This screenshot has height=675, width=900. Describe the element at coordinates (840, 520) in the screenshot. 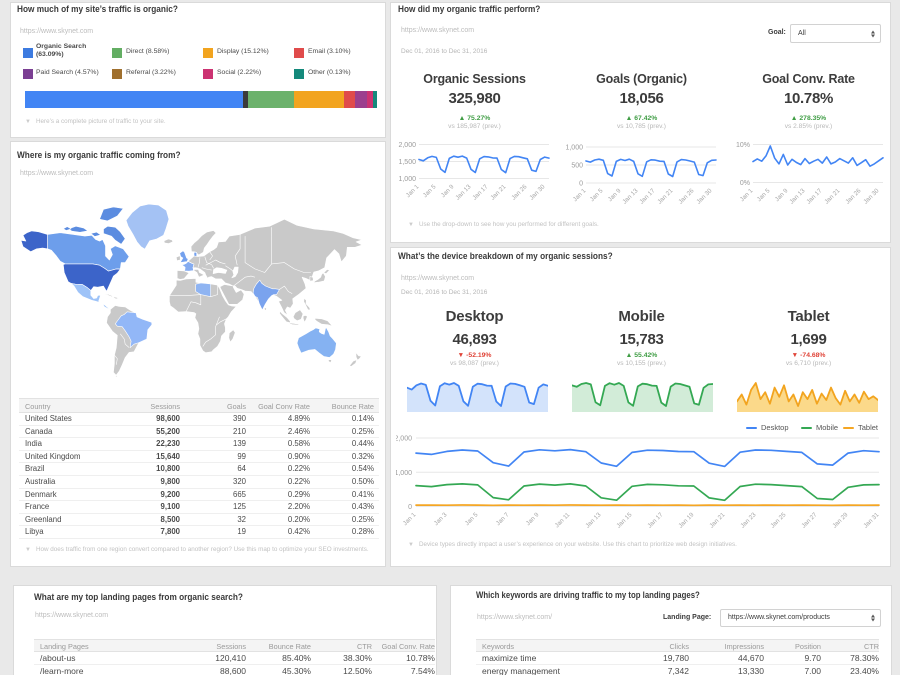

I see `svg-text: Jan 29` at that location.